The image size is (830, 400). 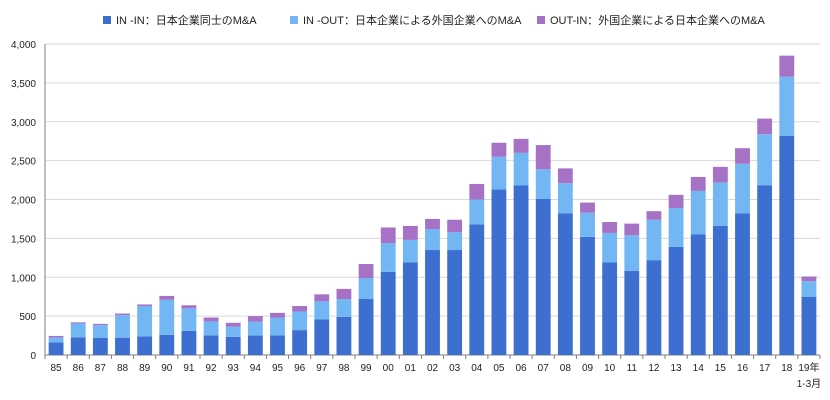 What do you see at coordinates (33, 356) in the screenshot?
I see `y-tick-label: 0` at bounding box center [33, 356].